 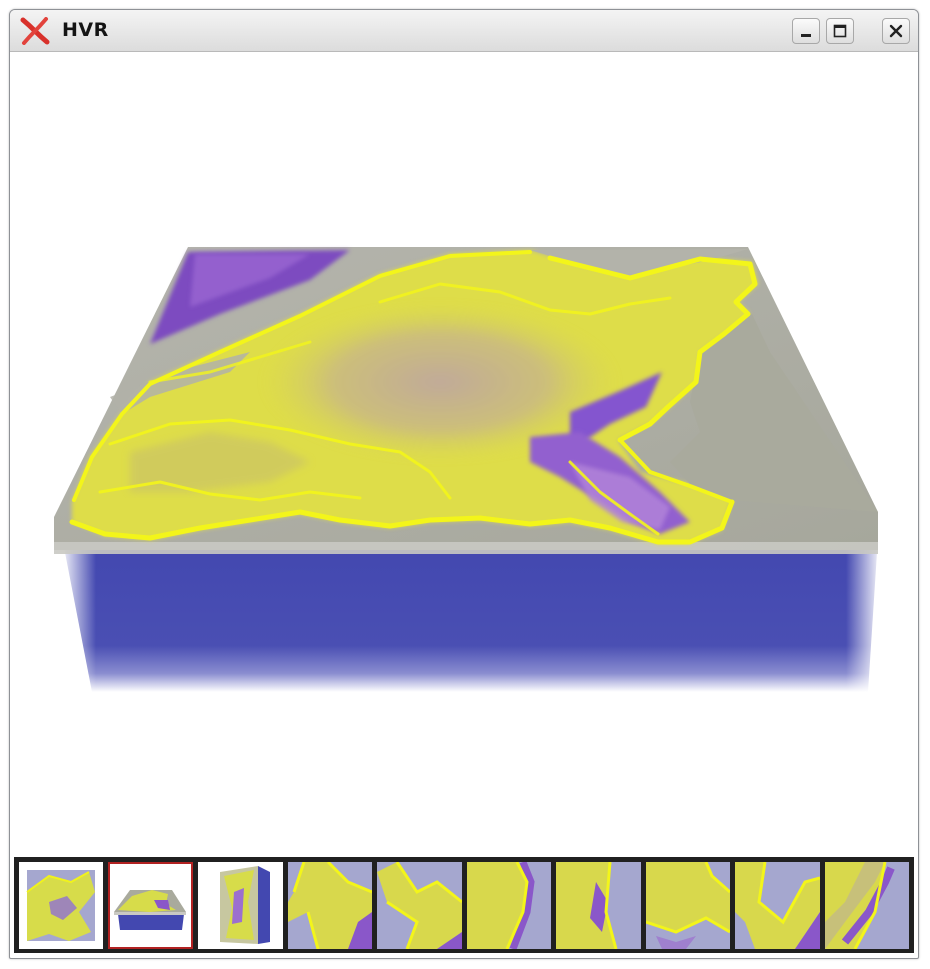 What do you see at coordinates (806, 35) in the screenshot?
I see `minimize-icon` at bounding box center [806, 35].